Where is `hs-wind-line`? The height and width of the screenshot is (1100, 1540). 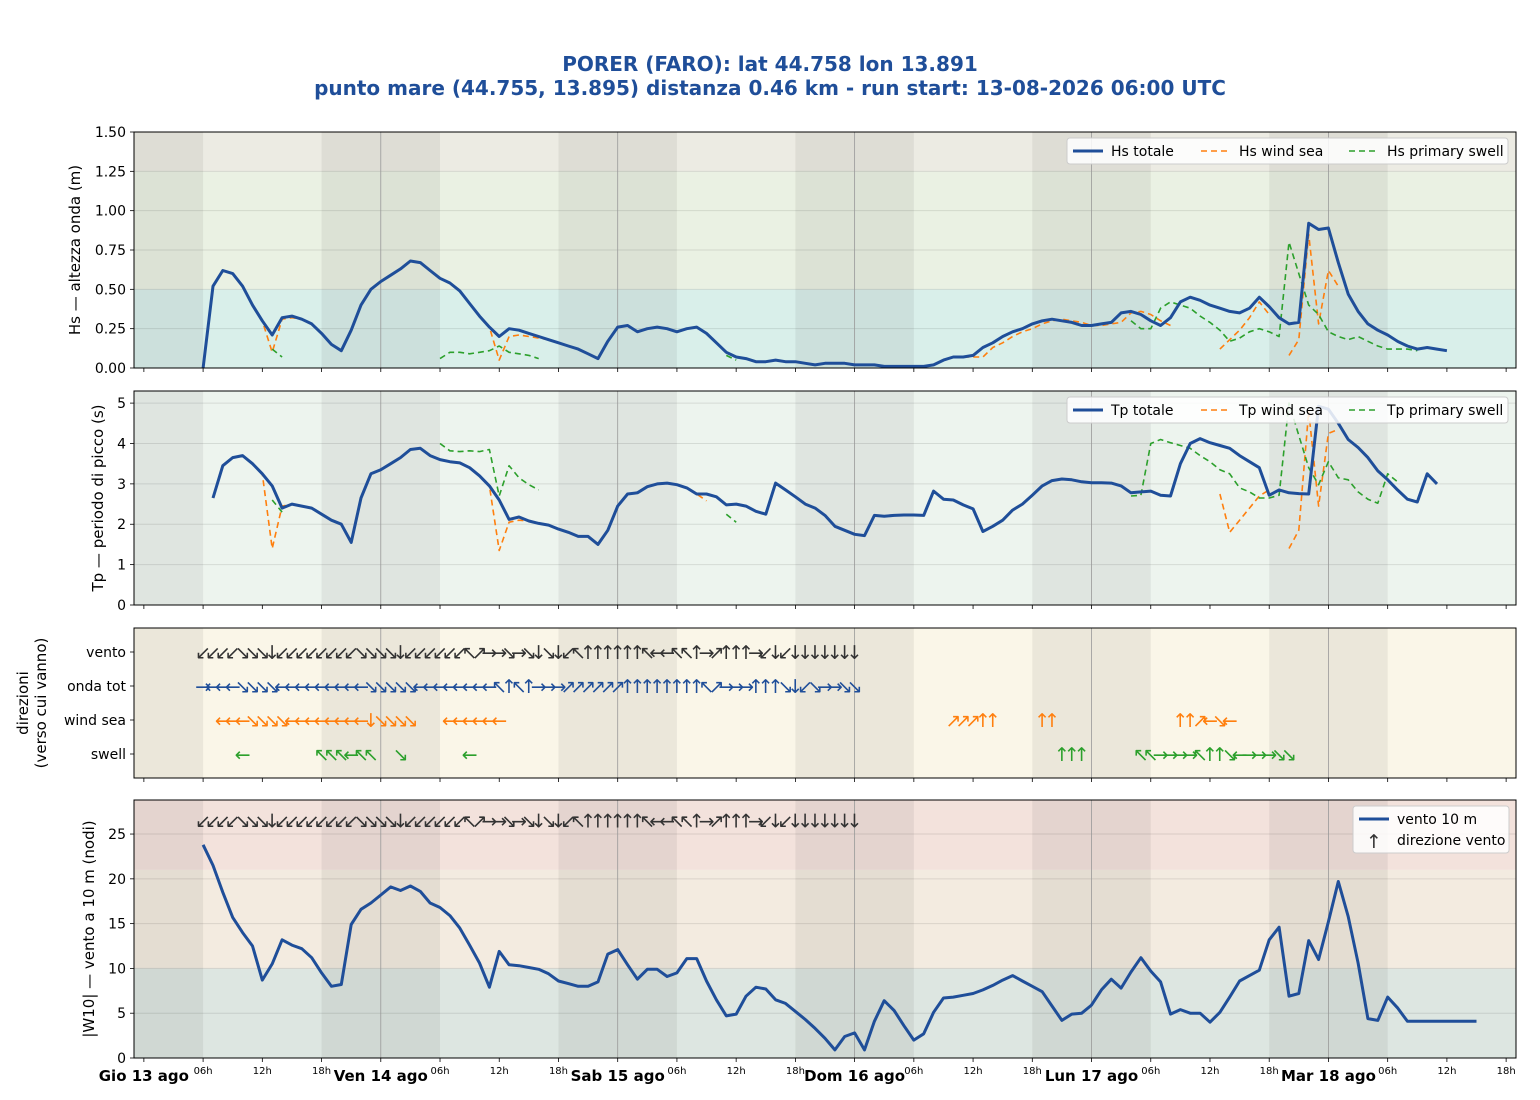
hs-wind-line is located at coordinates (1313, 294).